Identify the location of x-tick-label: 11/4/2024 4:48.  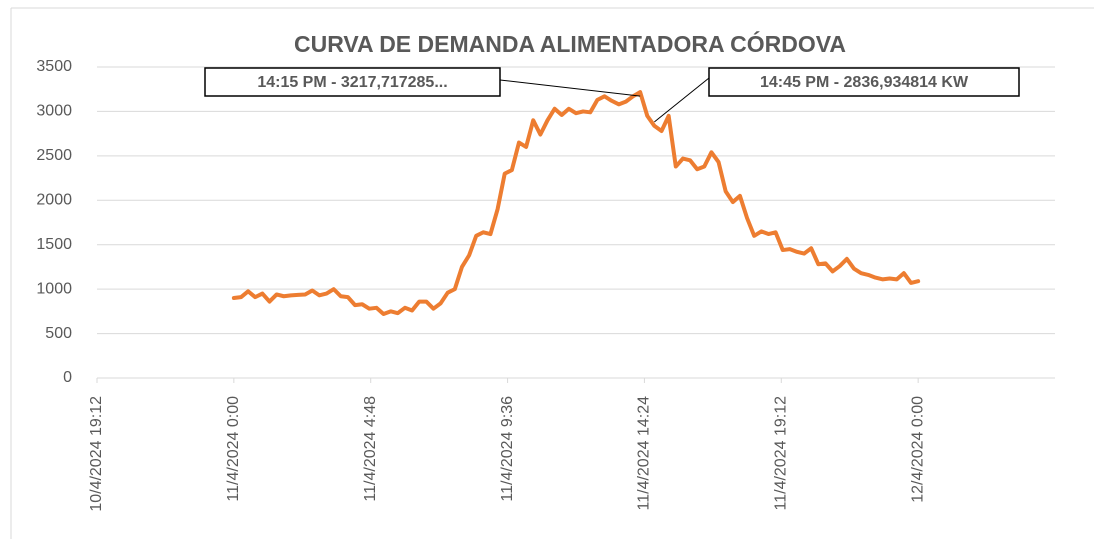
(370, 449).